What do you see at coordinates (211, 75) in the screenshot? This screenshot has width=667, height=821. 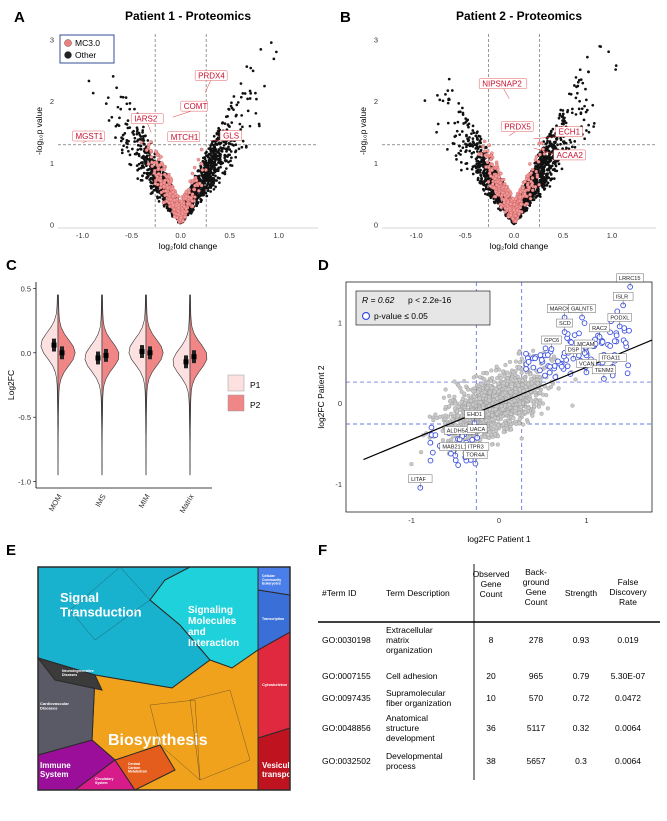 I see `label-box` at bounding box center [211, 75].